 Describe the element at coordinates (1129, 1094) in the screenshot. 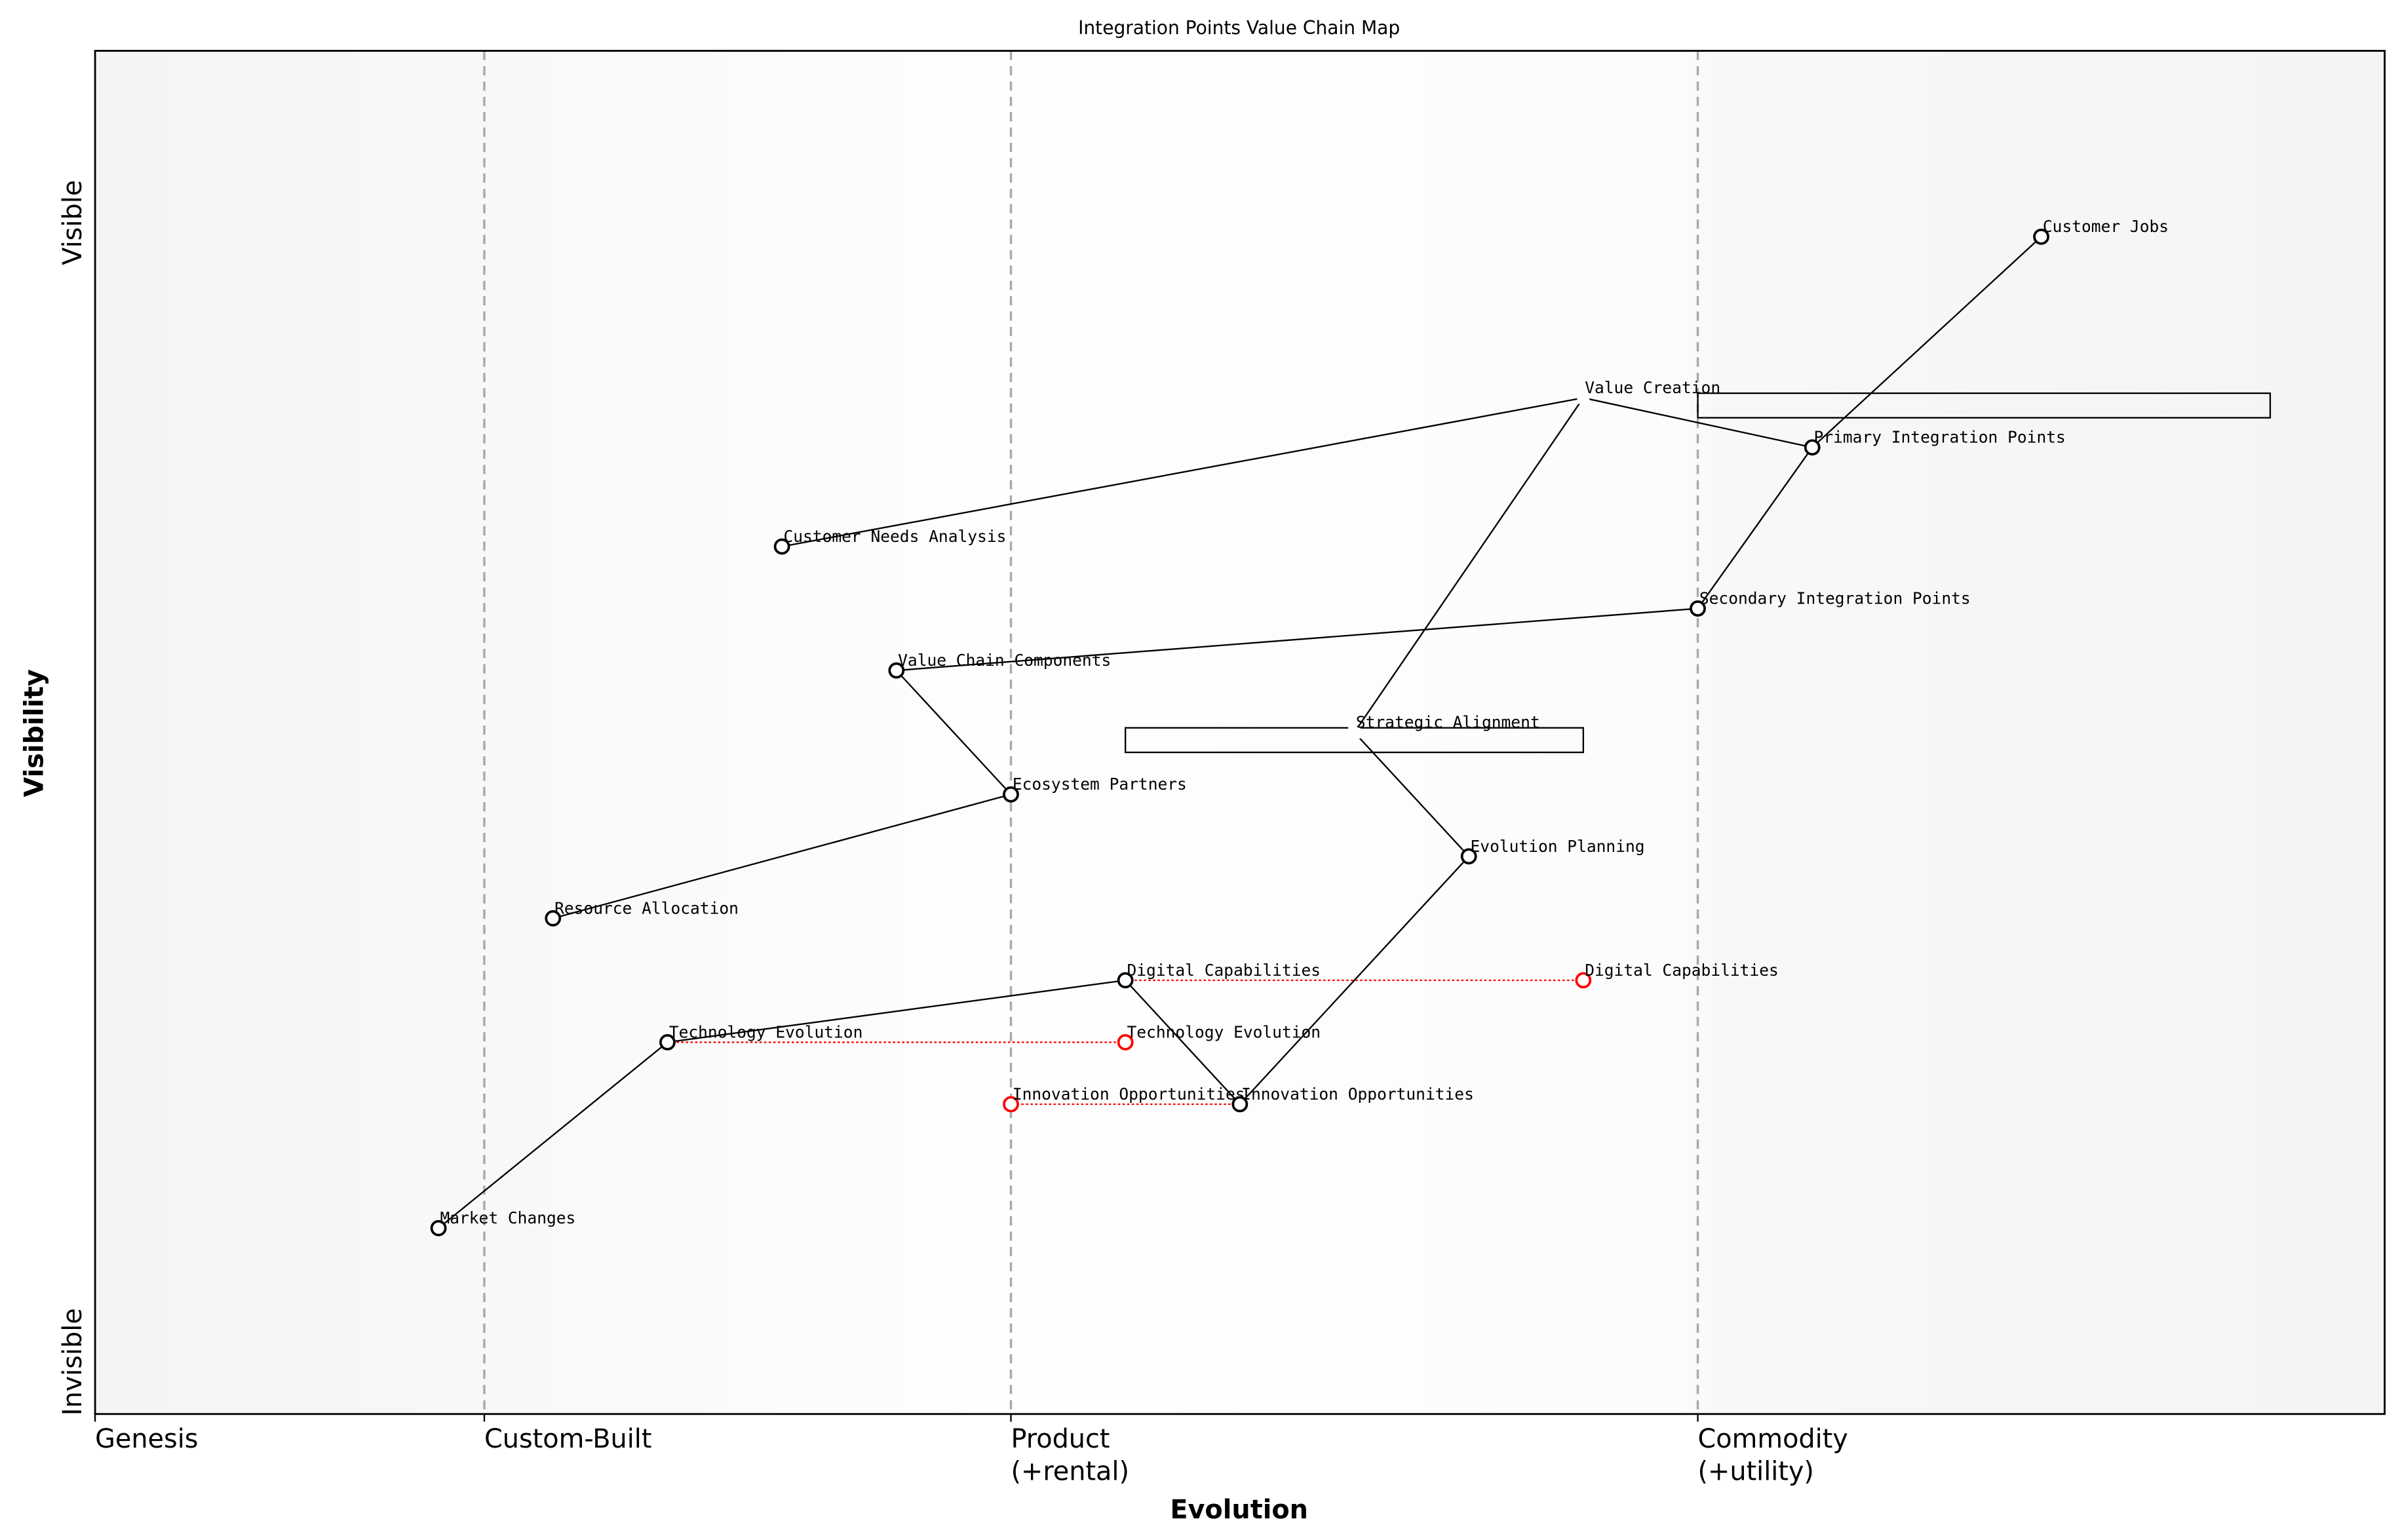

I see `evolved-component-label: Innovation Opportunities` at that location.